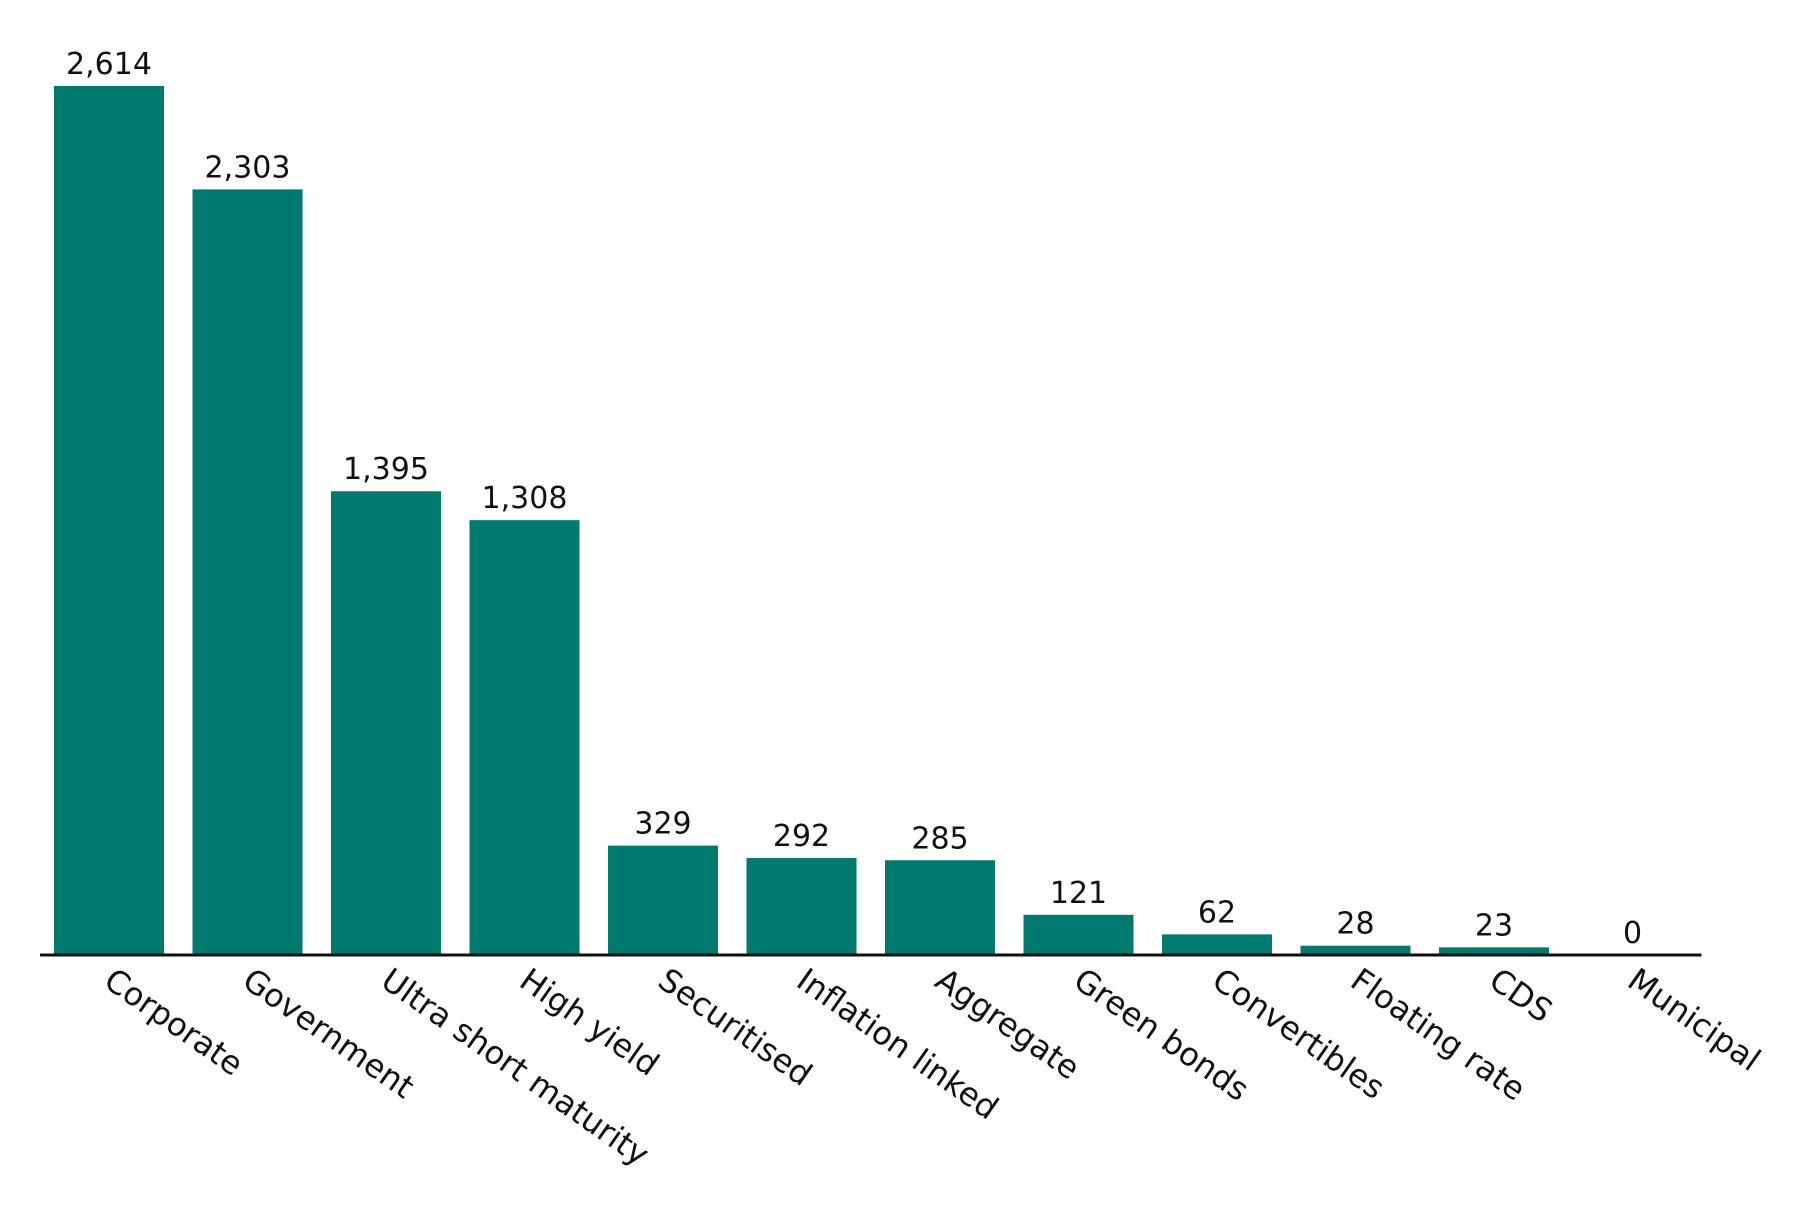  Describe the element at coordinates (1355, 924) in the screenshot. I see `bar-value-label: 28` at that location.